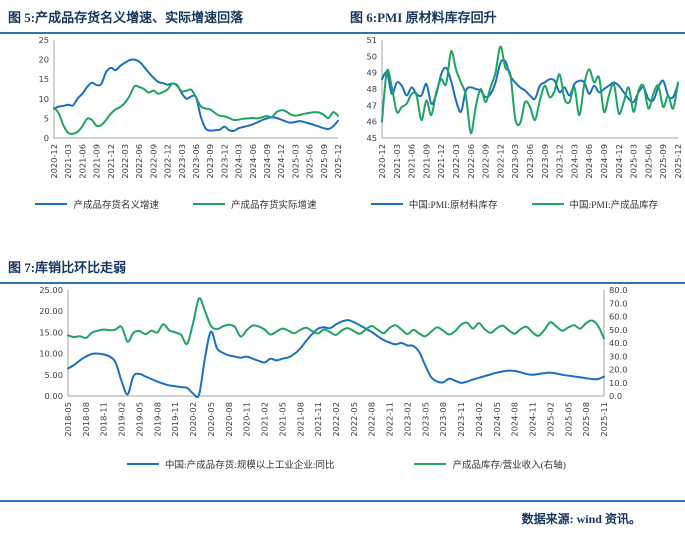  I want to click on svg-text: 2022-09, so click(486, 161).